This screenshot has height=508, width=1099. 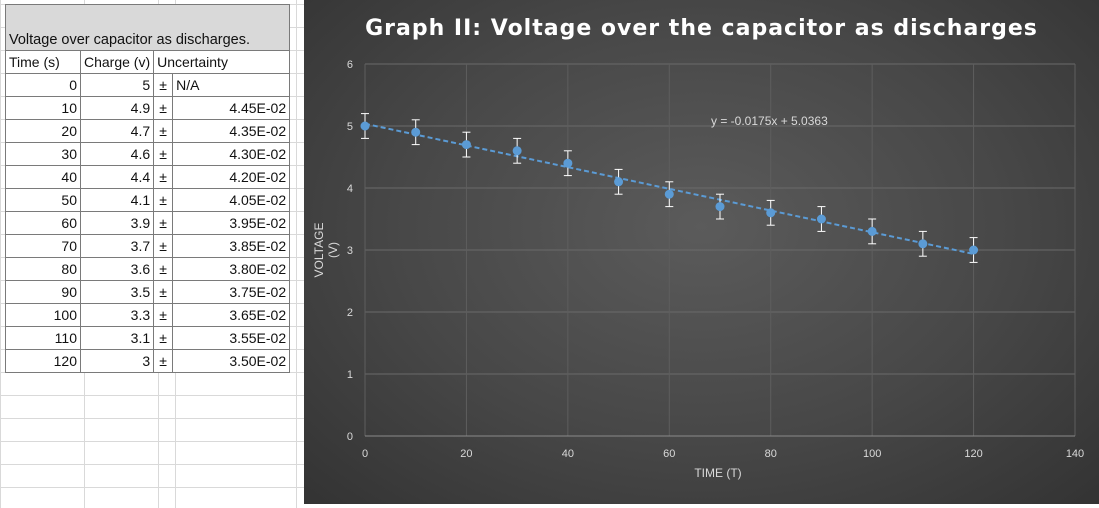 I want to click on cell-uncertainty: 3.75E-02, so click(x=231, y=292).